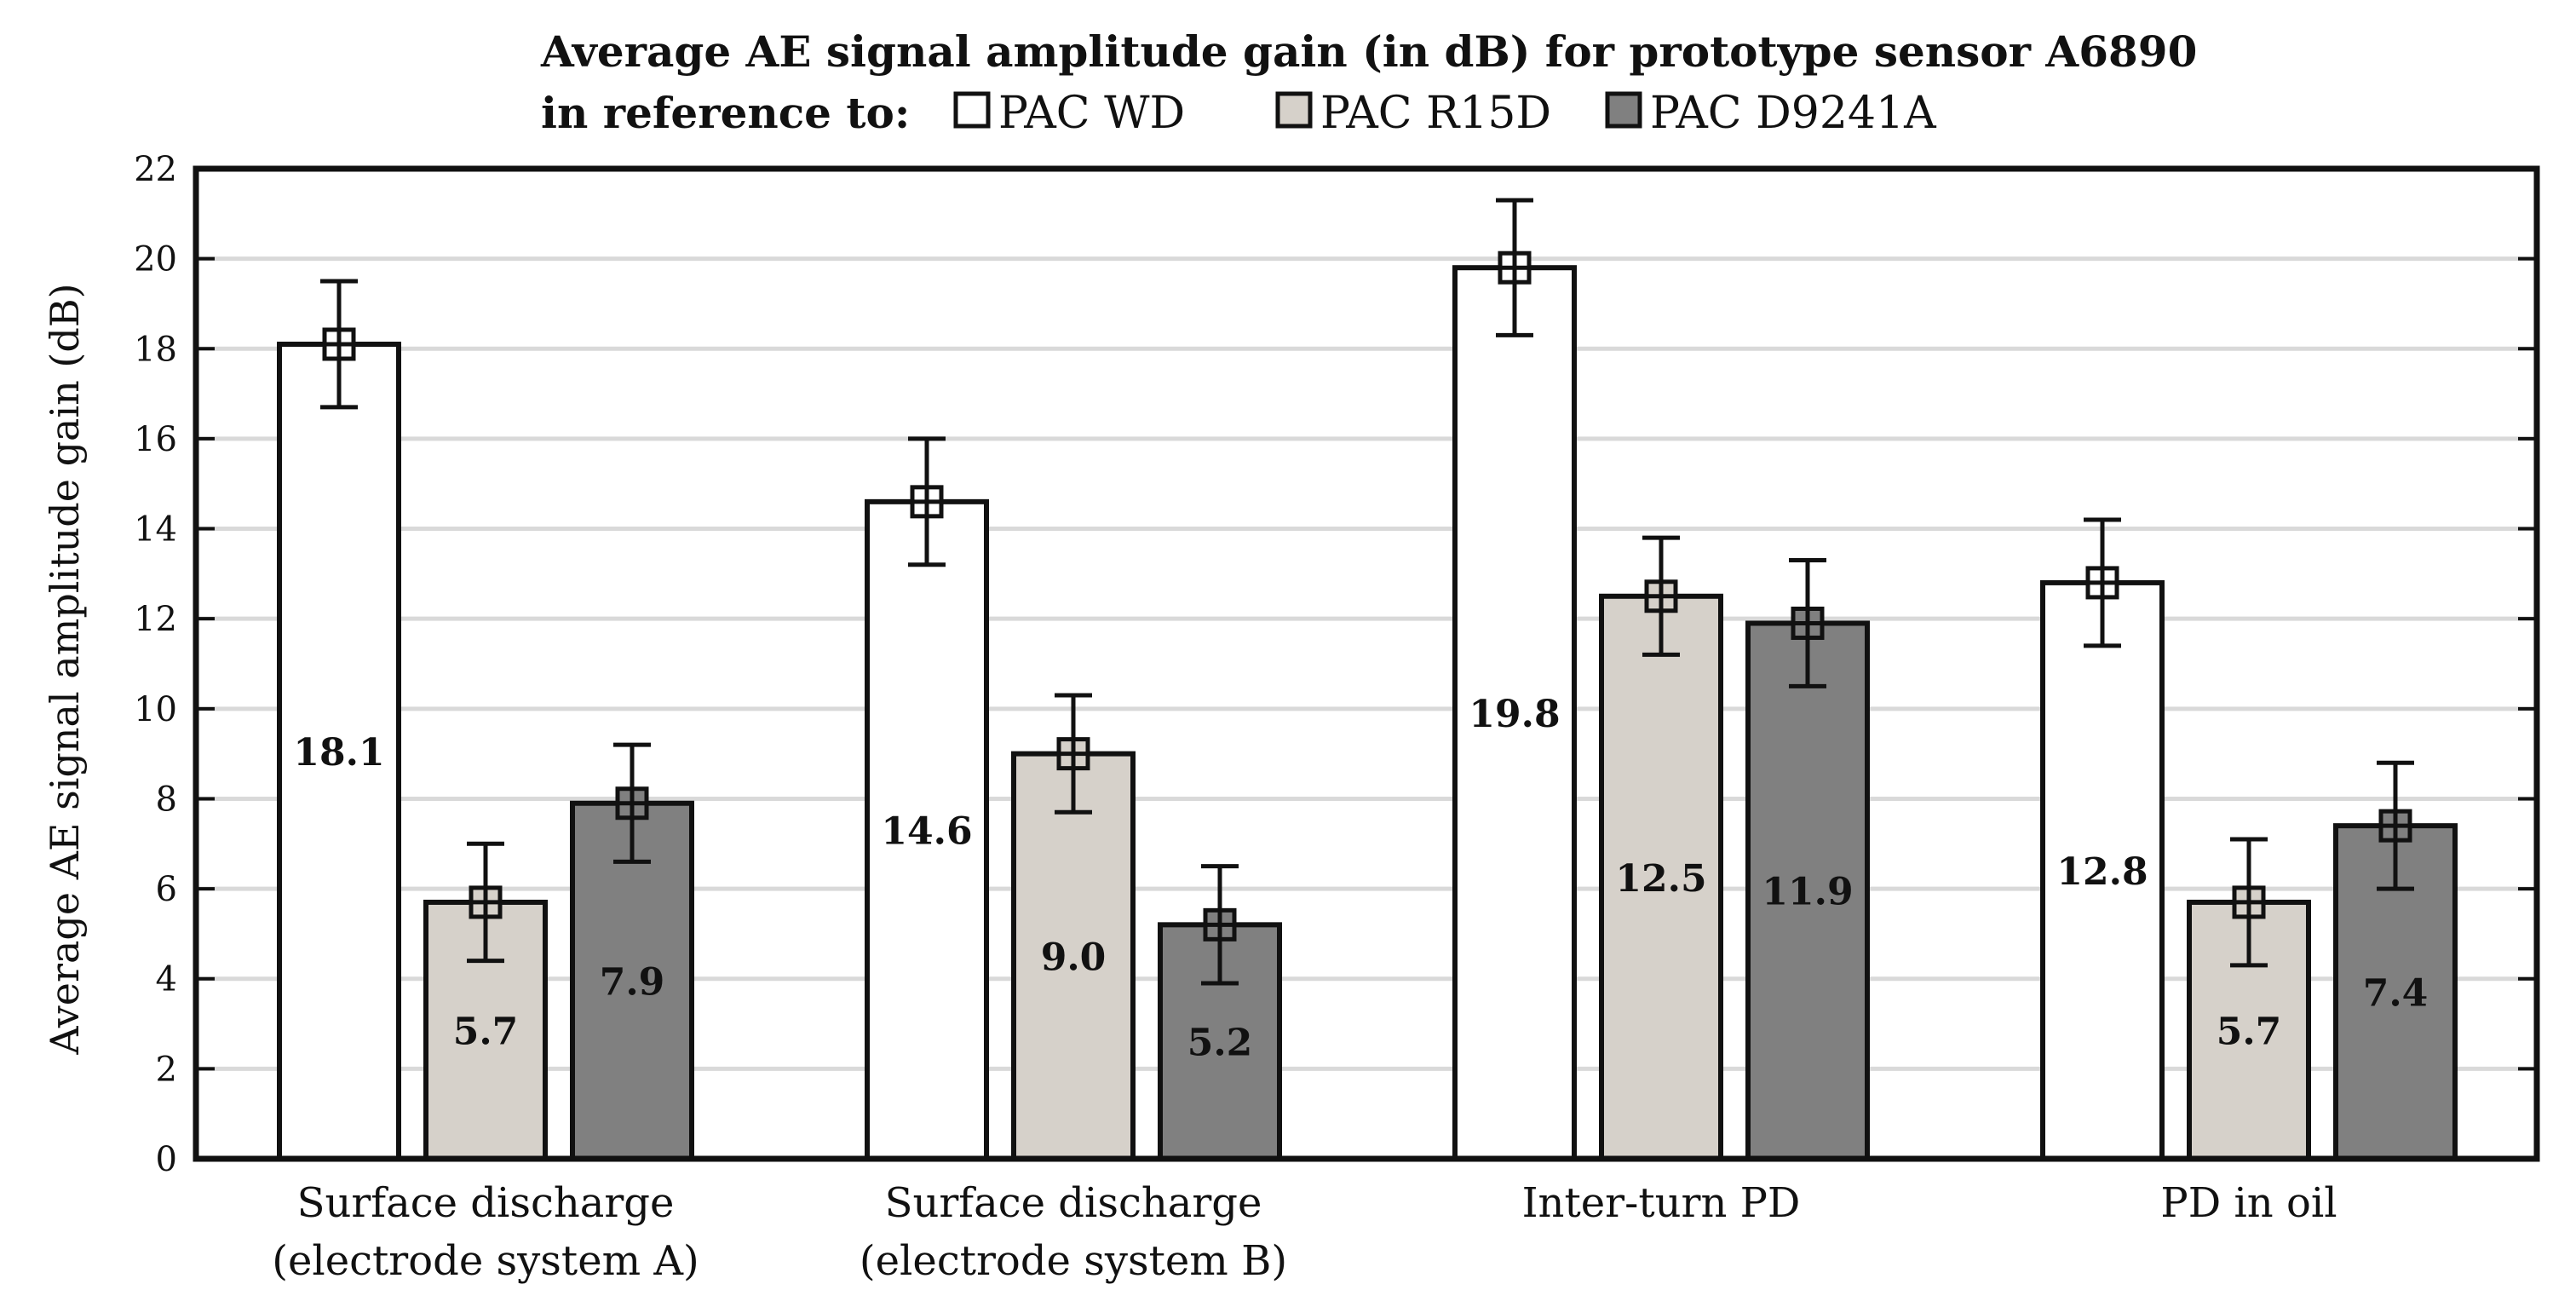 This screenshot has width=2576, height=1313. I want to click on data-label-0-2: 19.8, so click(1515, 714).